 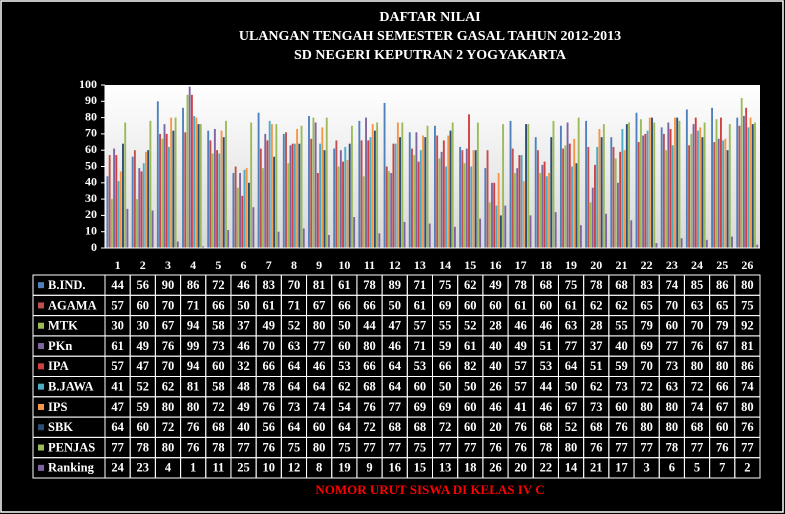 I want to click on table-value: 32, so click(x=243, y=366).